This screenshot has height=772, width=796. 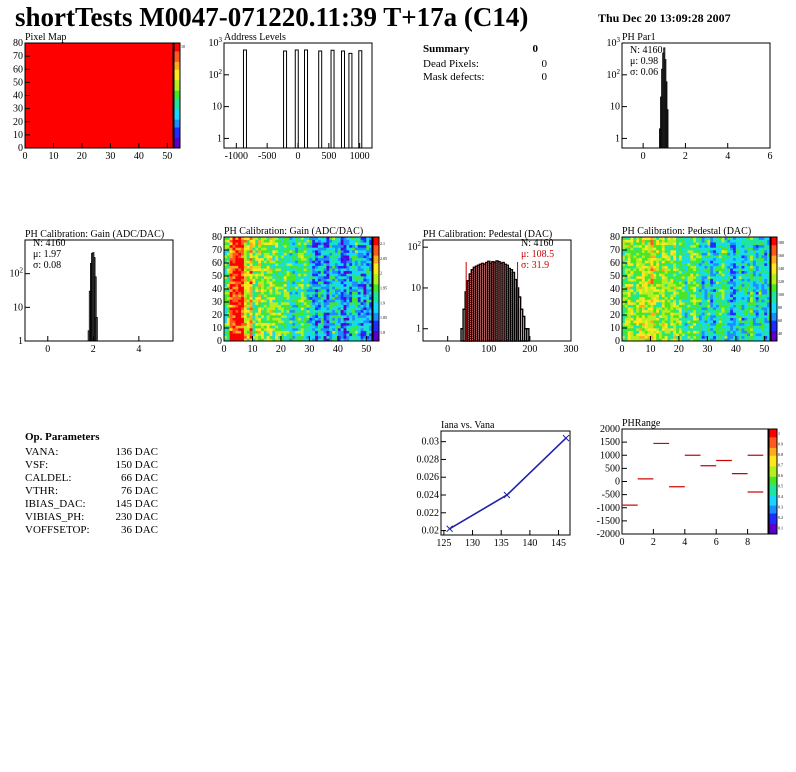 What do you see at coordinates (653, 542) in the screenshot?
I see `x-tick-label: 2` at bounding box center [653, 542].